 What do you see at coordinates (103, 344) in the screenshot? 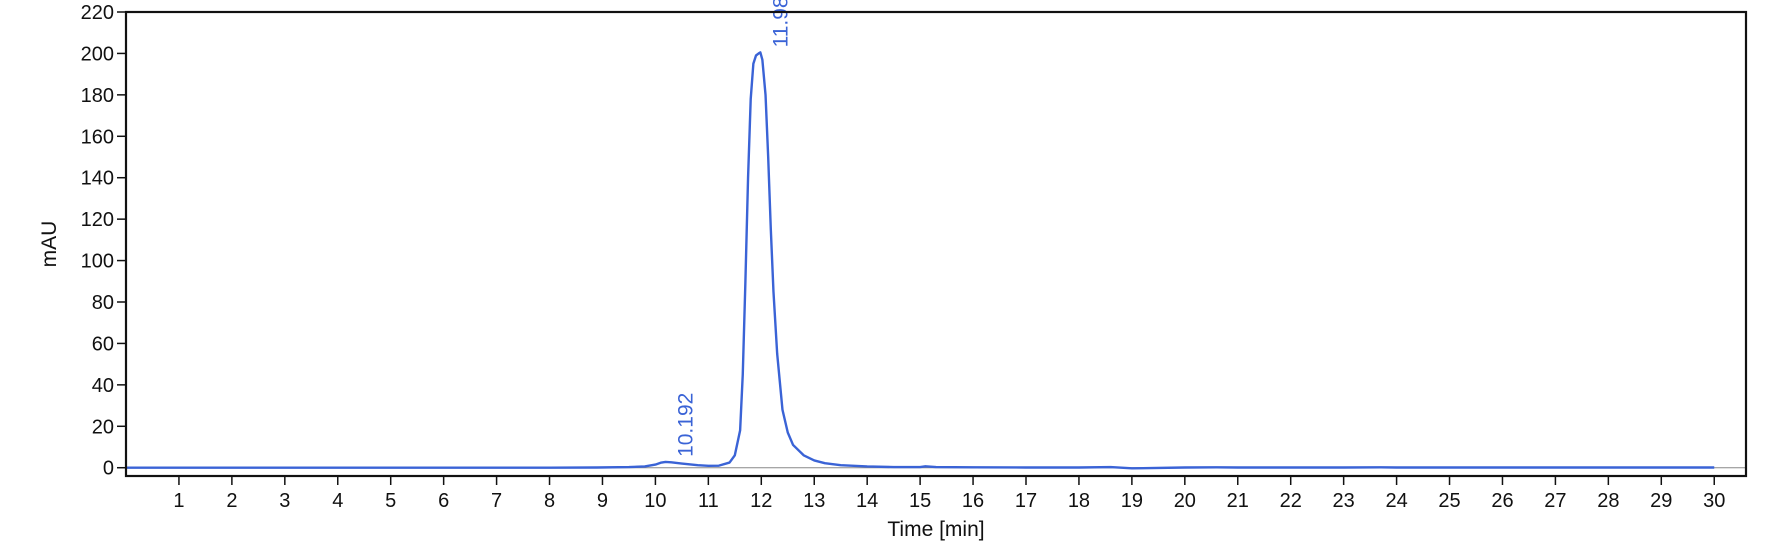
I see `y-tick-label: 60` at bounding box center [103, 344].